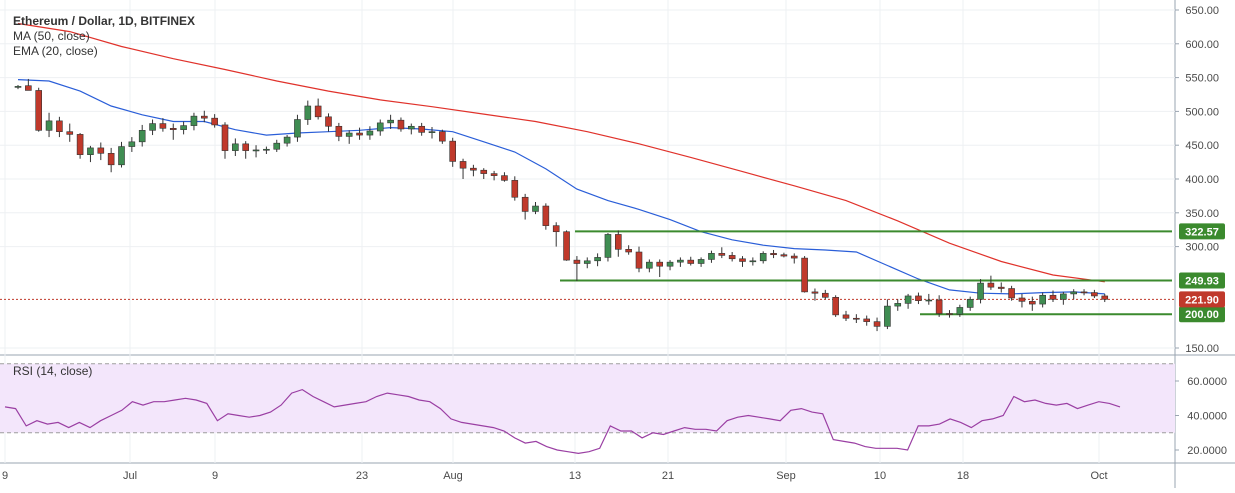 Image resolution: width=1235 pixels, height=493 pixels. I want to click on time-tick-label: 21, so click(668, 476).